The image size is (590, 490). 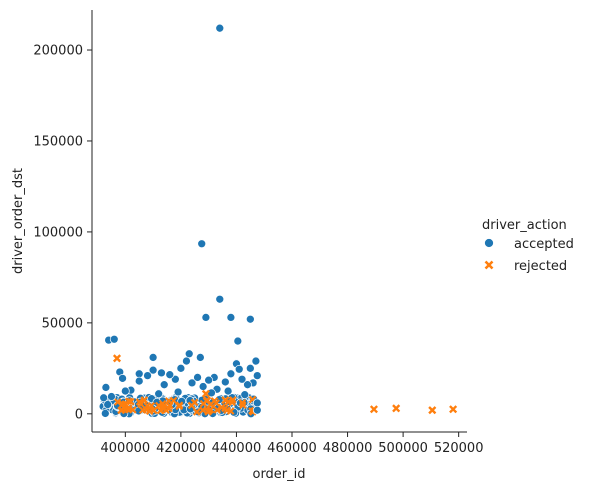 I want to click on y-tick-label: 50000, so click(x=62, y=323).